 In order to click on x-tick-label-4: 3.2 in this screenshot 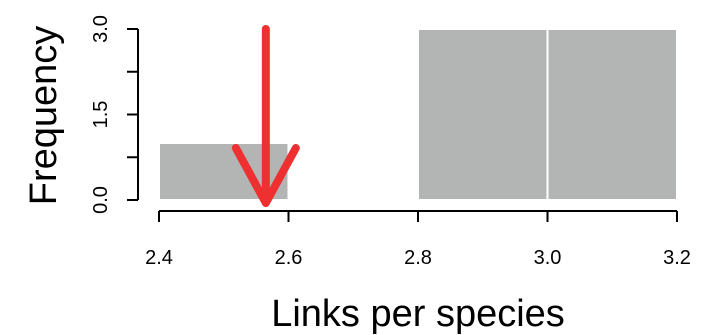, I will do `click(677, 258)`.